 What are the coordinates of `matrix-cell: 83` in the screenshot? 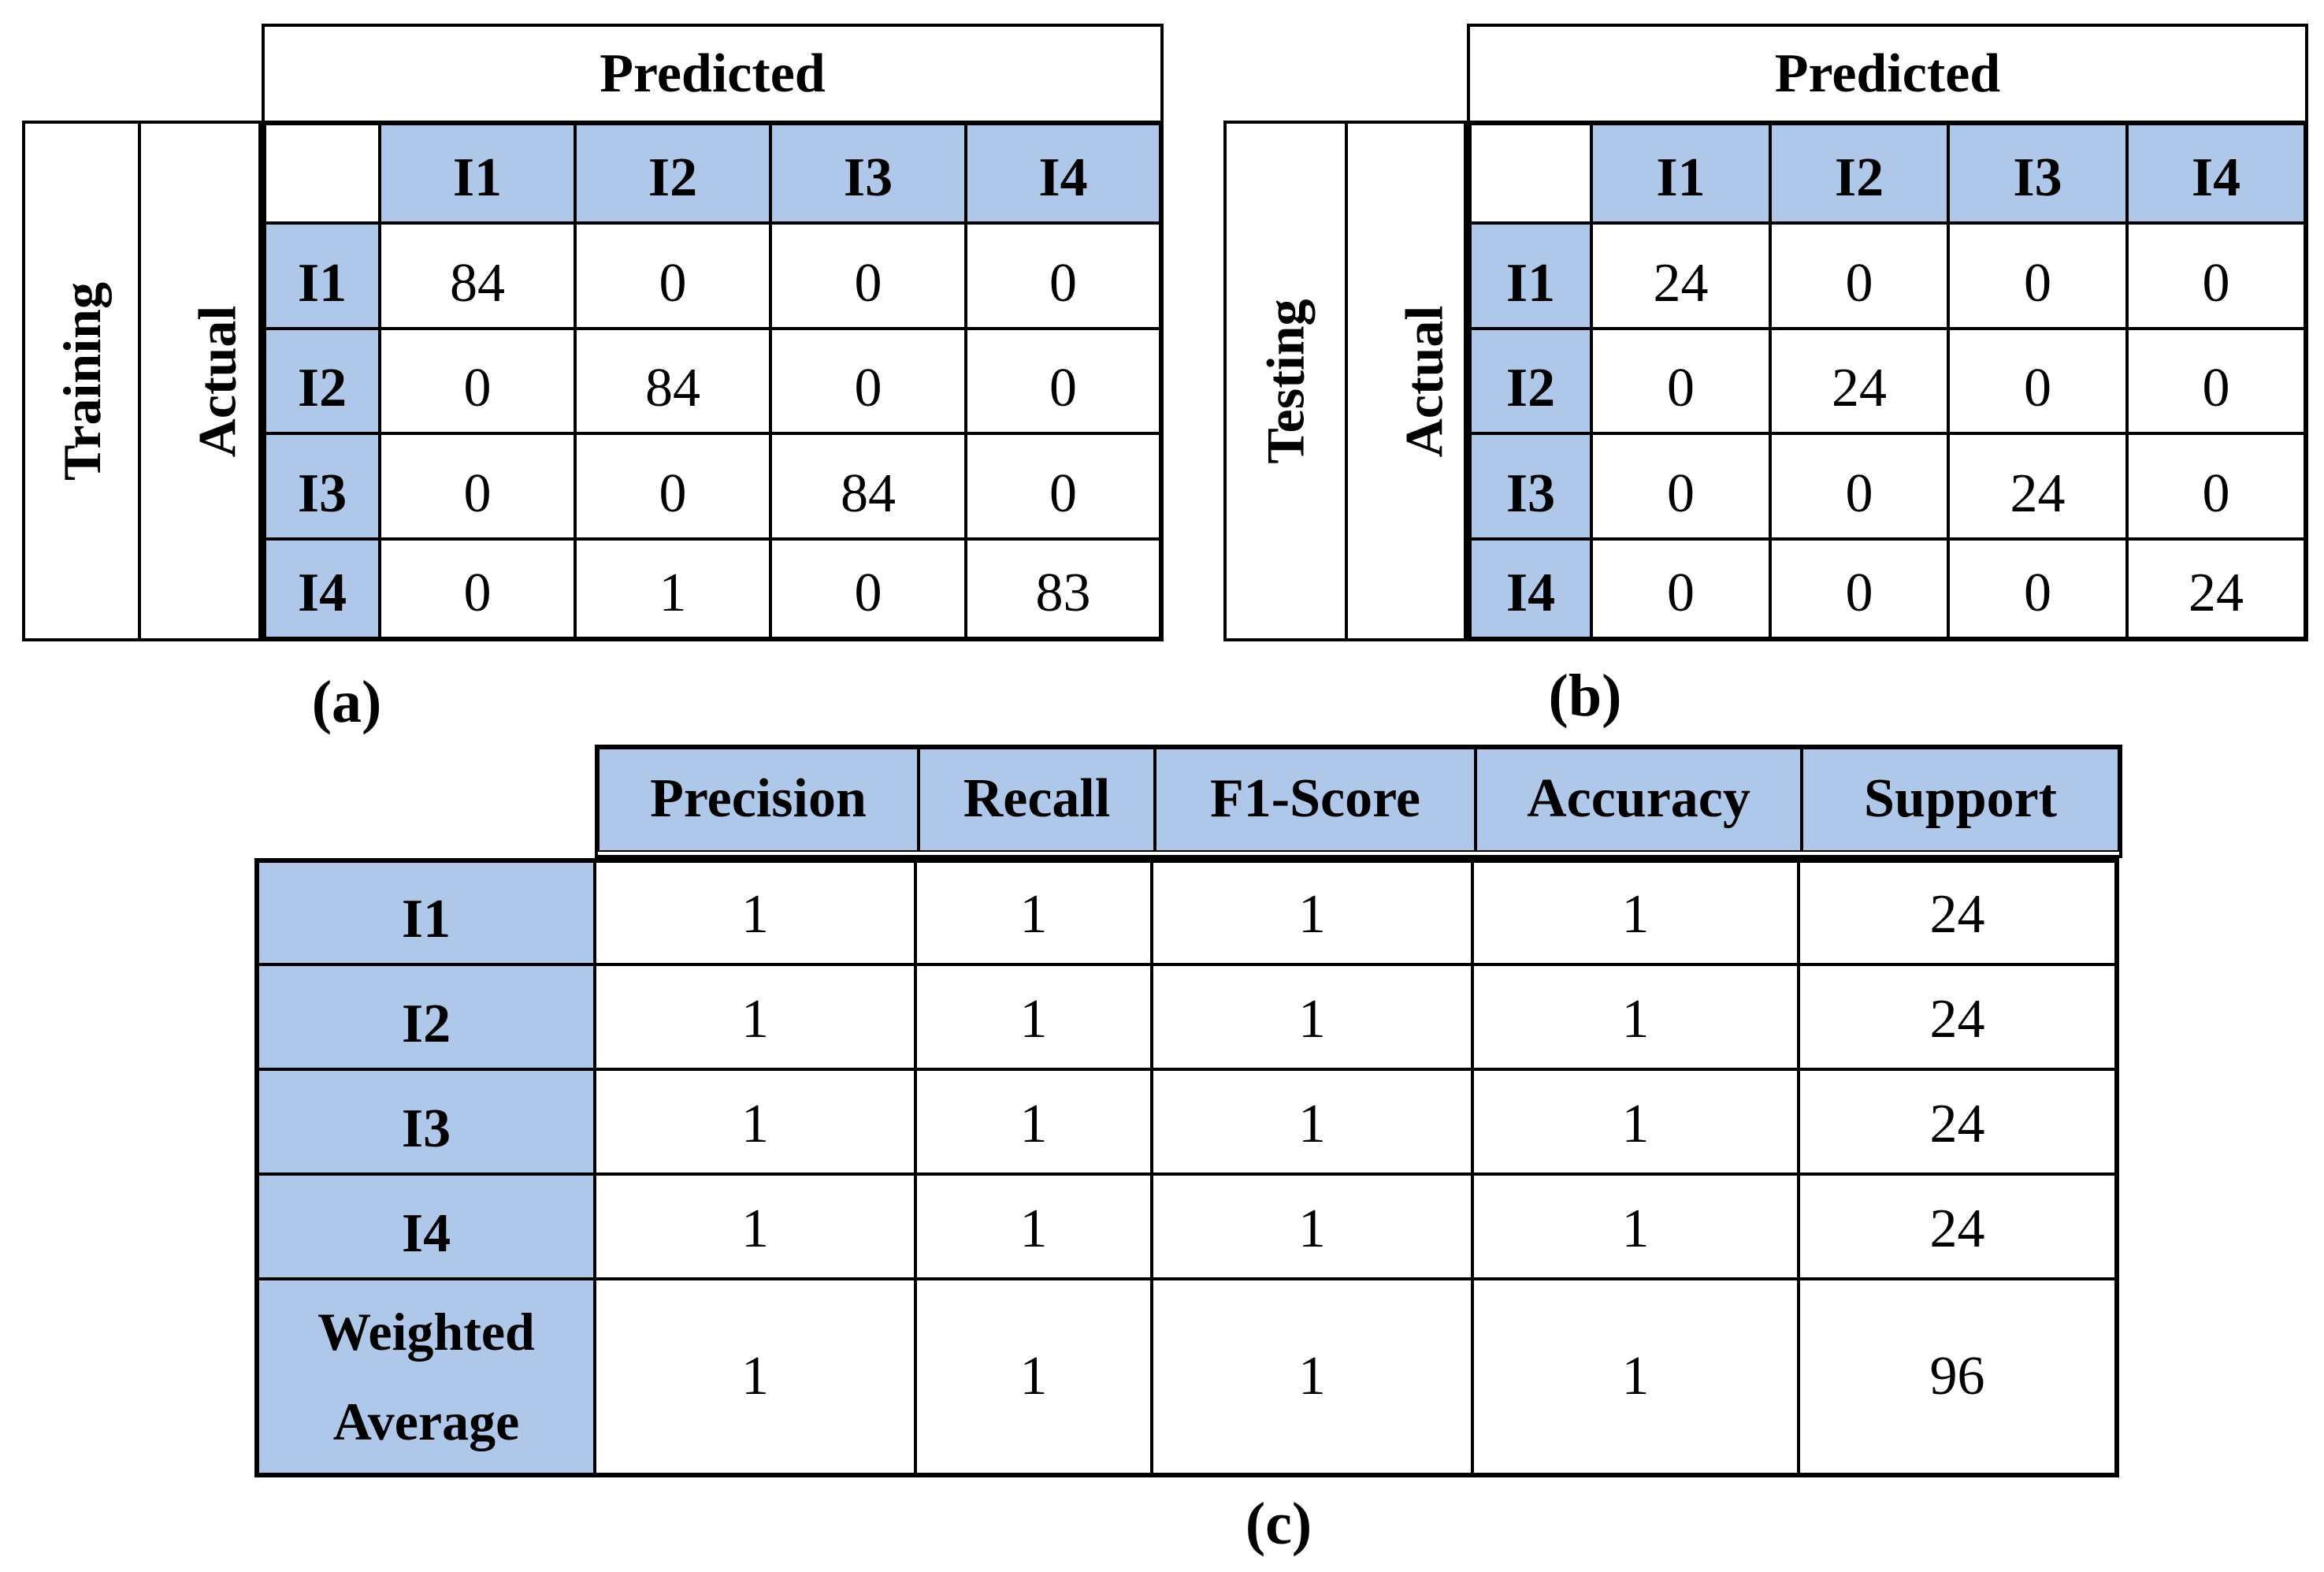 It's located at (1063, 588).